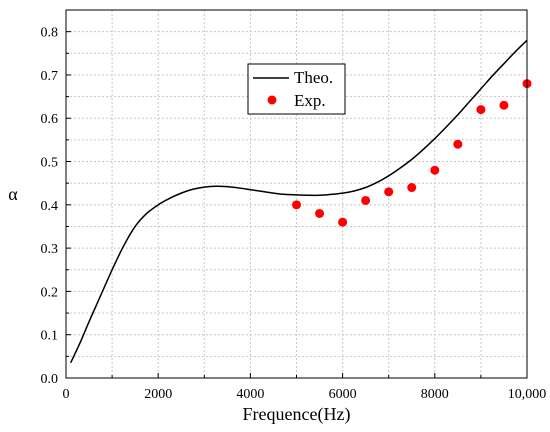 This screenshot has height=432, width=550. I want to click on x-axis-label: Frequence(Hz), so click(297, 414).